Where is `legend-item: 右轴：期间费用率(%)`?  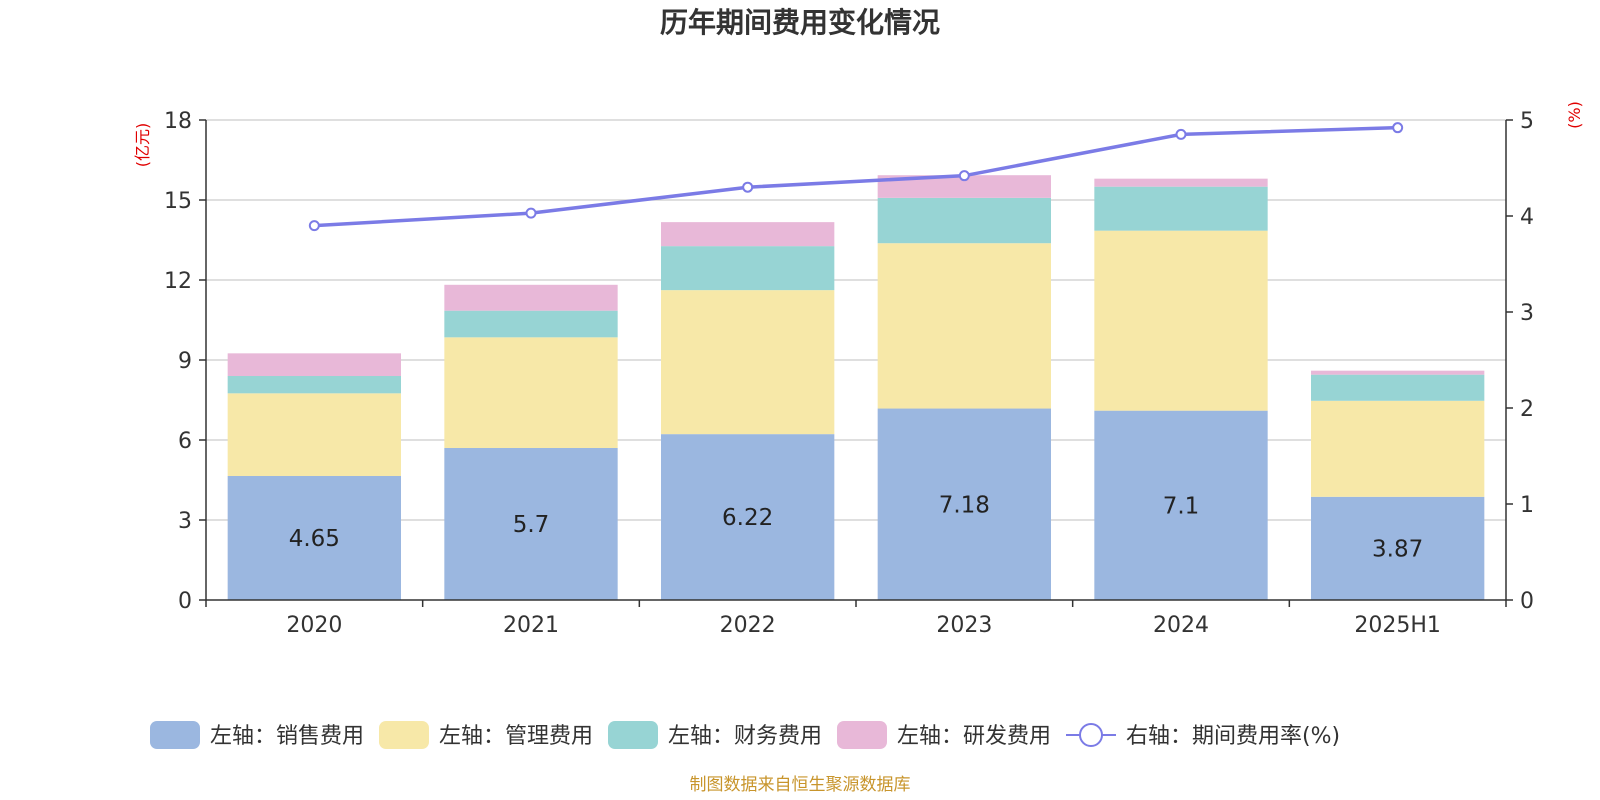
legend-item: 右轴：期间费用率(%) is located at coordinates (1203, 736).